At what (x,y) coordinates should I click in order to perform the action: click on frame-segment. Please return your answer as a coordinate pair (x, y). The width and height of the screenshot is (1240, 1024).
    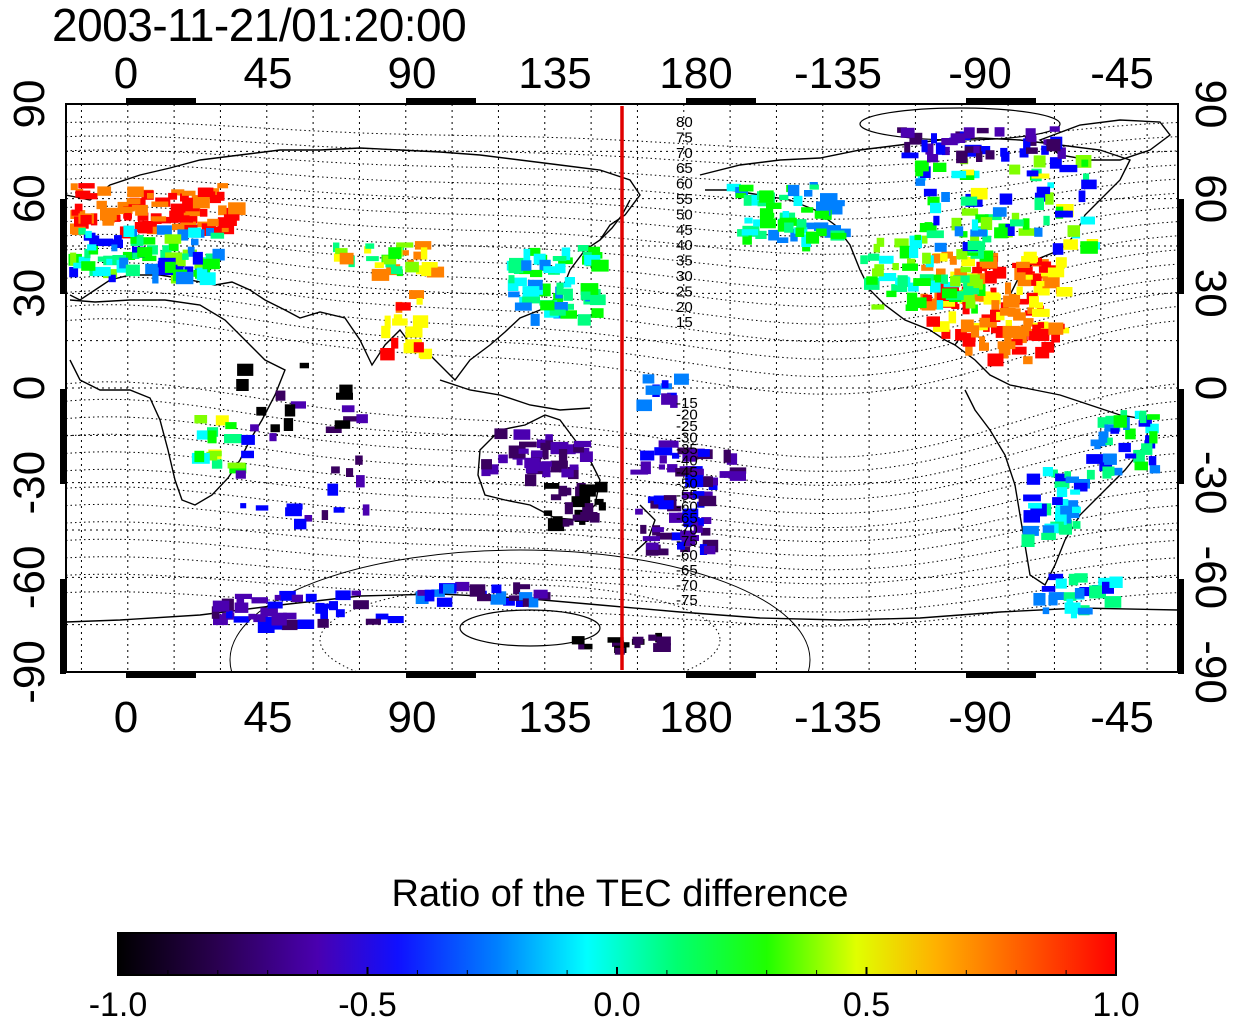
    Looking at the image, I should click on (63, 246).